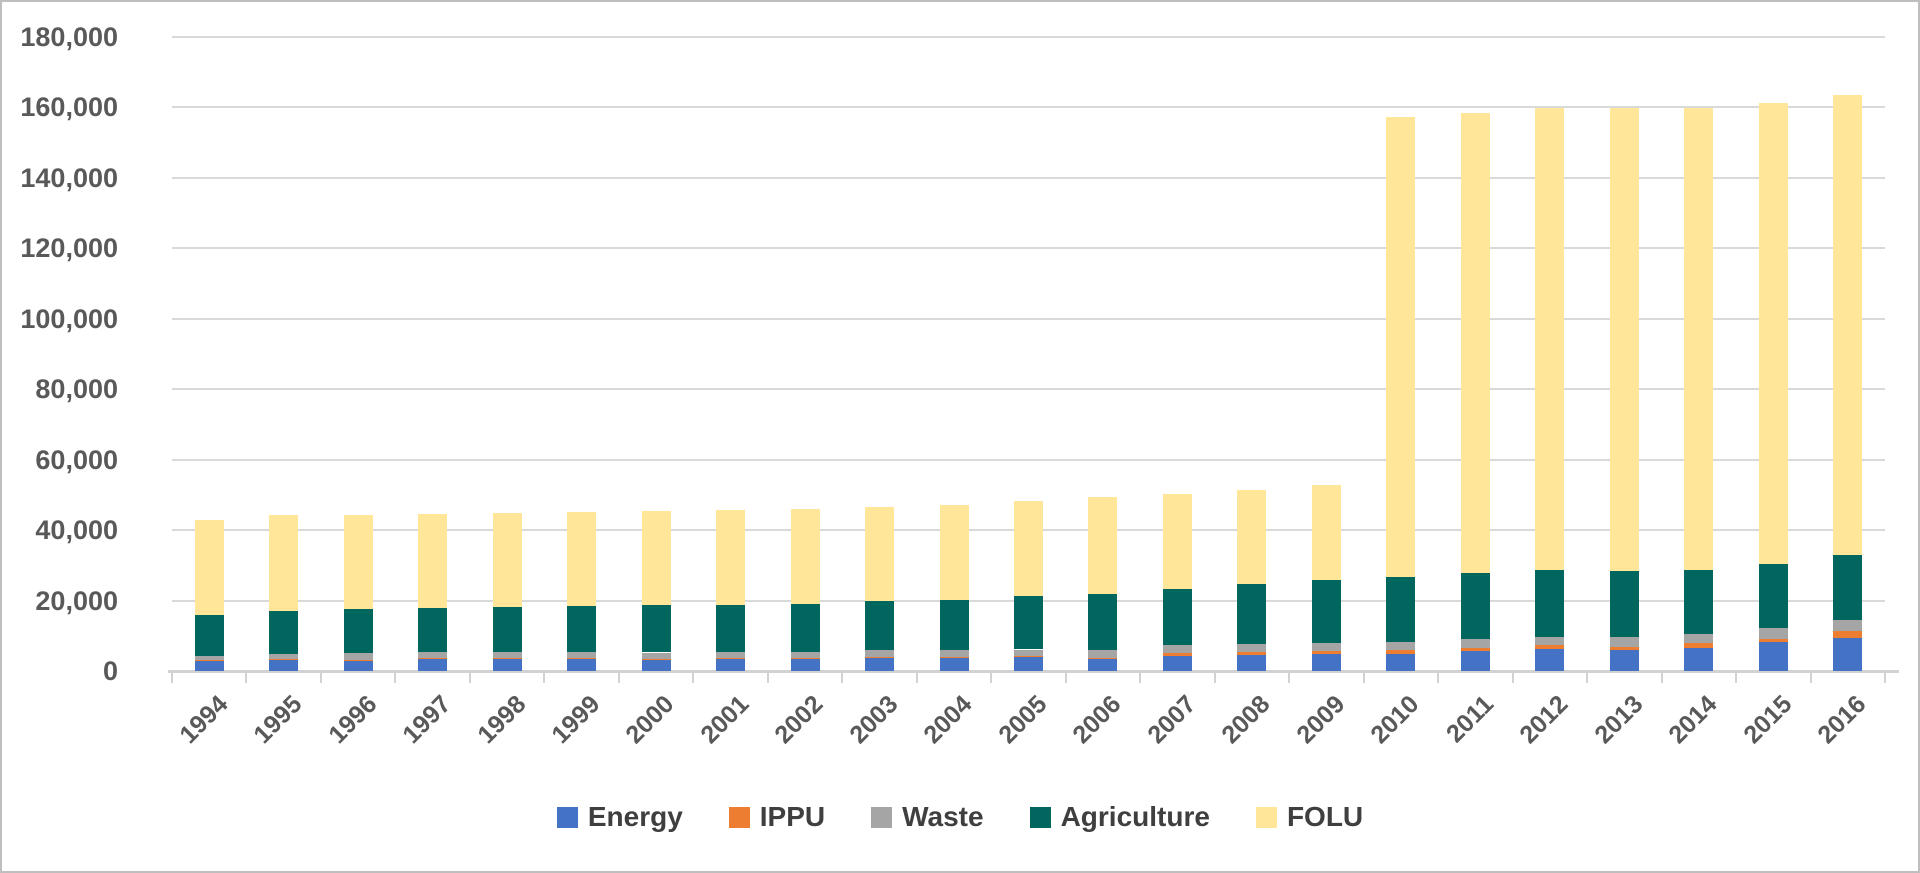 The width and height of the screenshot is (1920, 873). Describe the element at coordinates (358, 665) in the screenshot. I see `bar-segment-energy-1996` at that location.